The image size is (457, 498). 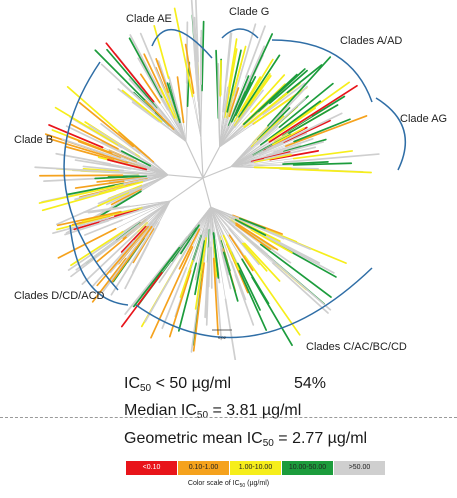 What do you see at coordinates (245, 439) in the screenshot?
I see `geomean-ic50-stat: Geometric mean IC50 = 2.77 µg/ml` at bounding box center [245, 439].